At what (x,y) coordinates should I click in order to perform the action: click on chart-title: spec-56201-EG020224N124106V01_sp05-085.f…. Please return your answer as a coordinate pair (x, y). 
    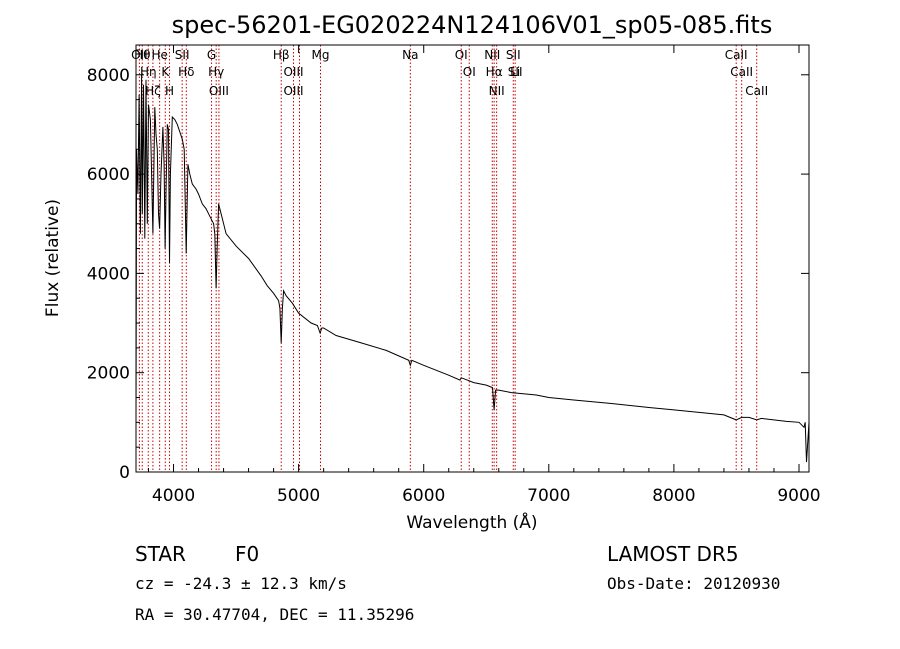
    Looking at the image, I should click on (472, 25).